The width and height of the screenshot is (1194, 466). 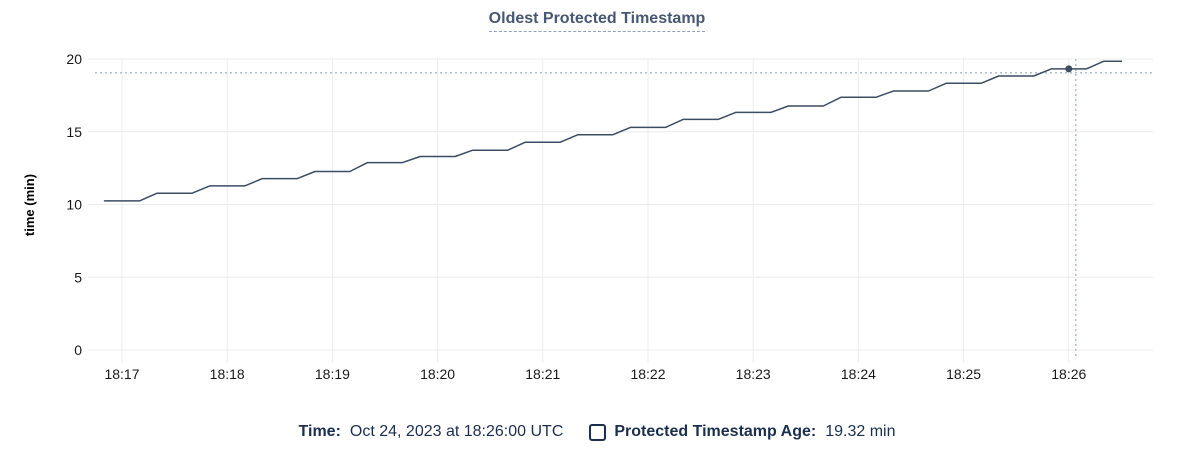 What do you see at coordinates (437, 374) in the screenshot?
I see `x-tick-label: 18:20` at bounding box center [437, 374].